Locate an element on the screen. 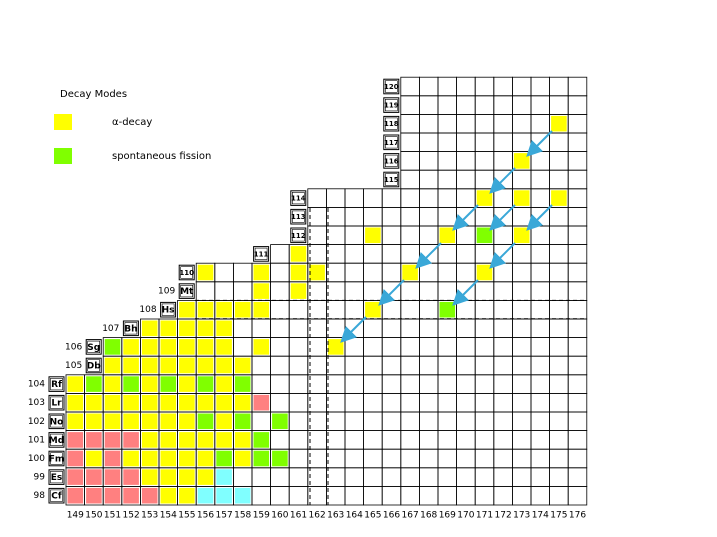  element-symbol: Sg is located at coordinates (93, 348).